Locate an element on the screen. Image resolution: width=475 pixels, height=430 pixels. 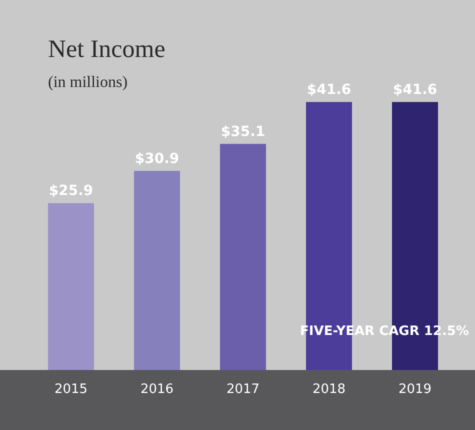
x-tick-label: 2018 is located at coordinates (329, 390).